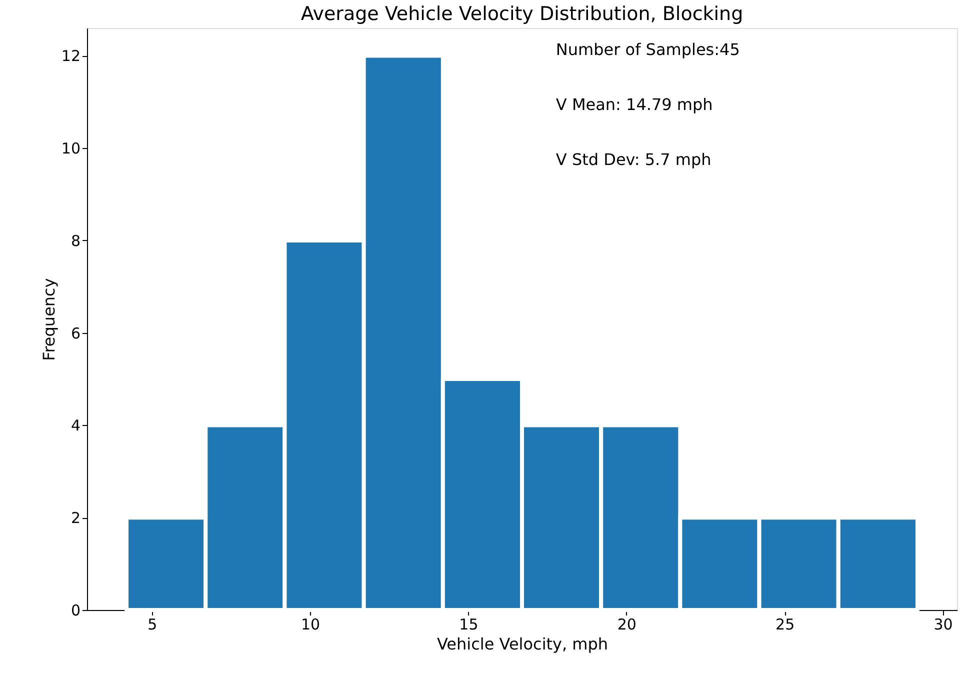 The width and height of the screenshot is (974, 698). I want to click on y-tick-label: 0, so click(75, 611).